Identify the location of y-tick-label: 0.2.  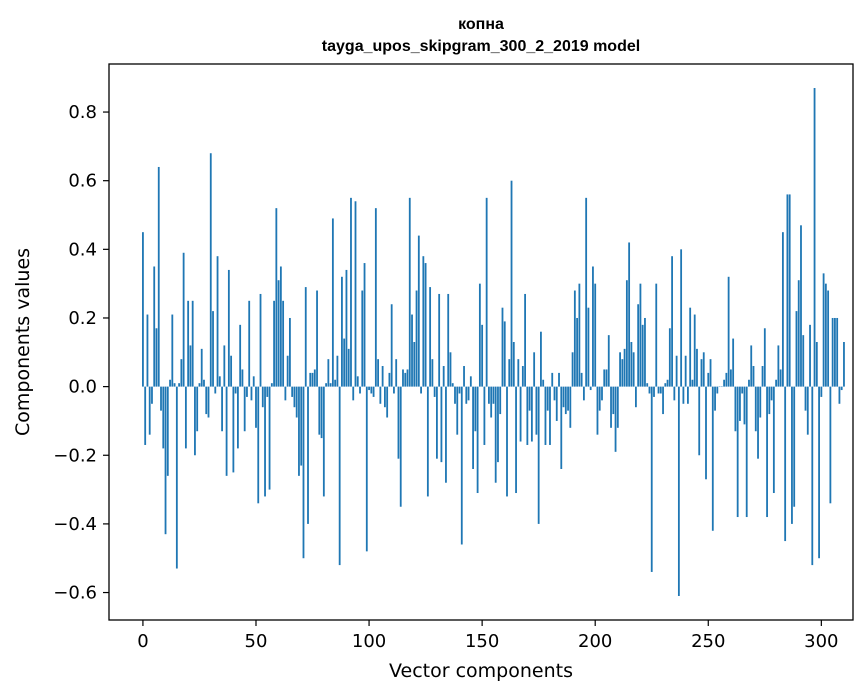
(82, 318).